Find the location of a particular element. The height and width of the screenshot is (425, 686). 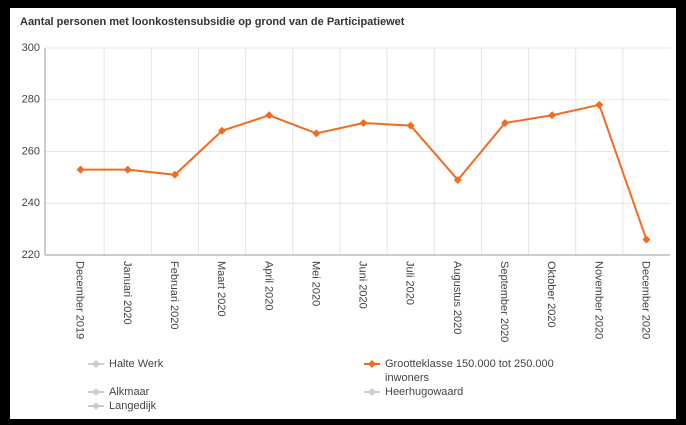

x-tick-label: Augustus 2020 is located at coordinates (457, 297).